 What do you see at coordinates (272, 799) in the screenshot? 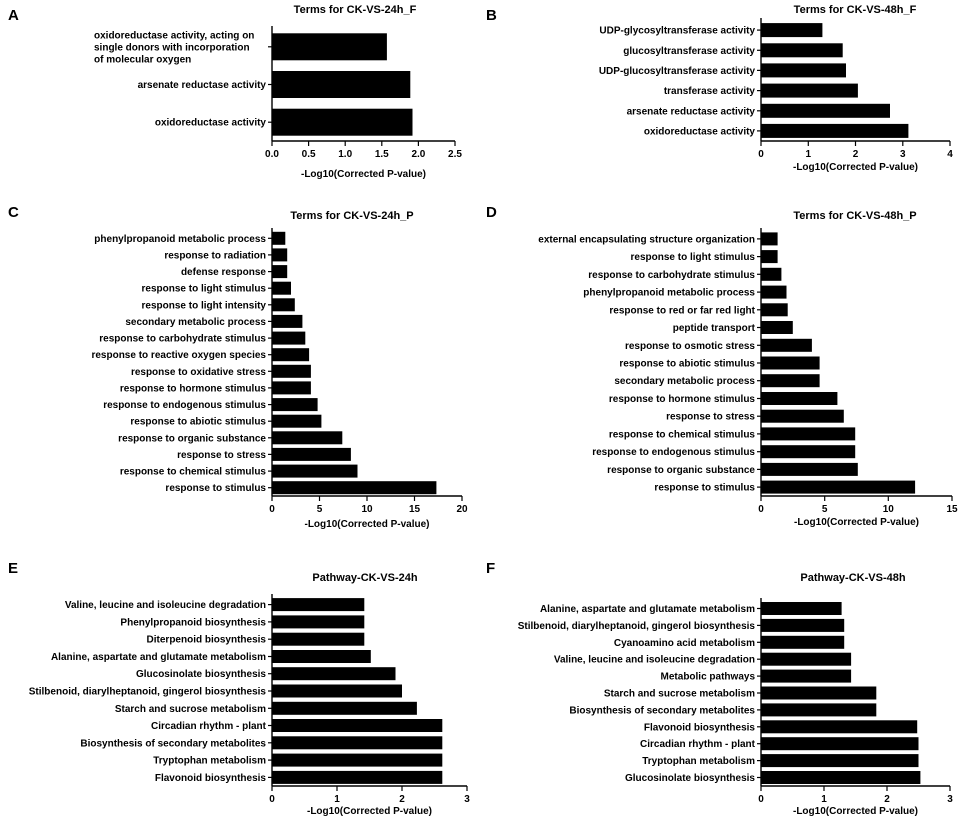
I see `panel-e-x-tick-label-1: 0` at bounding box center [272, 799].